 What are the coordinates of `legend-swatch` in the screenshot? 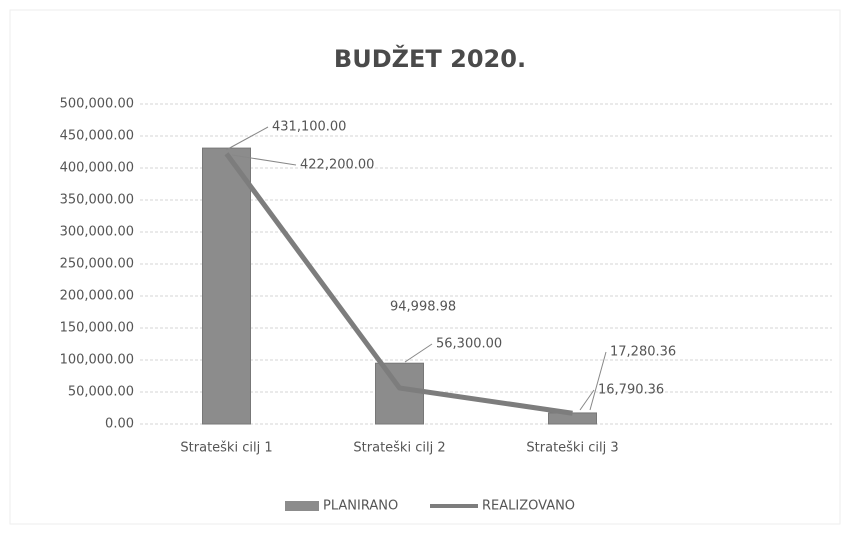 It's located at (302, 506).